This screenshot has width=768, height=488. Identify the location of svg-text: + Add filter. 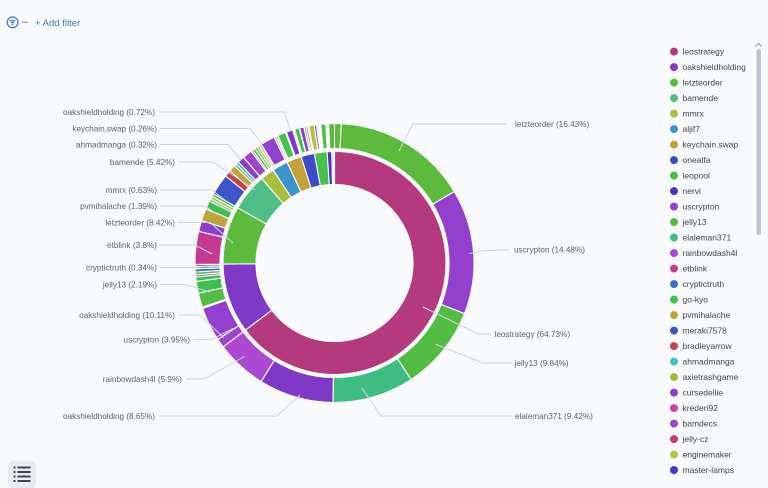
(57, 23).